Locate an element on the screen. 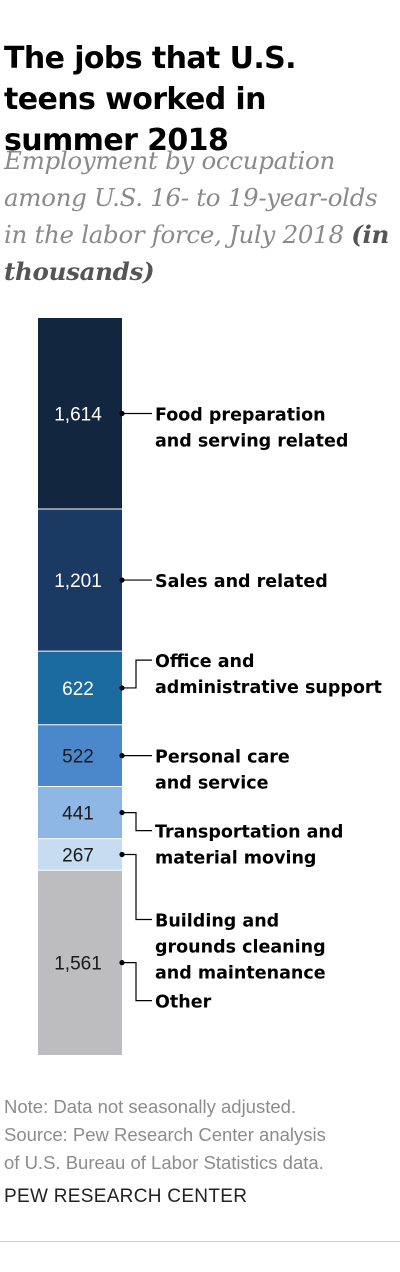 The width and height of the screenshot is (400, 1272). category-label: Personal care is located at coordinates (222, 758).